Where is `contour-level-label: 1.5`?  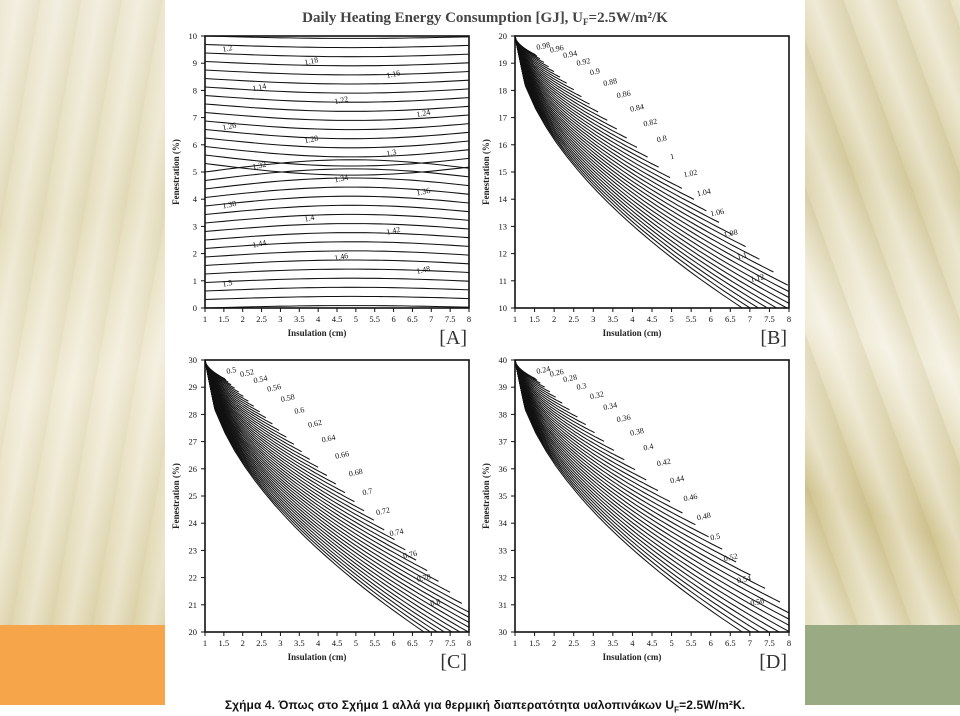 contour-level-label: 1.5 is located at coordinates (228, 283).